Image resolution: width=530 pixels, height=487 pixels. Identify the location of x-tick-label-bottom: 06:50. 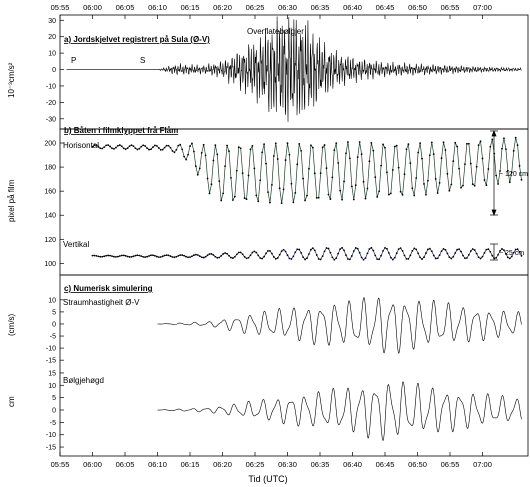
(417, 464).